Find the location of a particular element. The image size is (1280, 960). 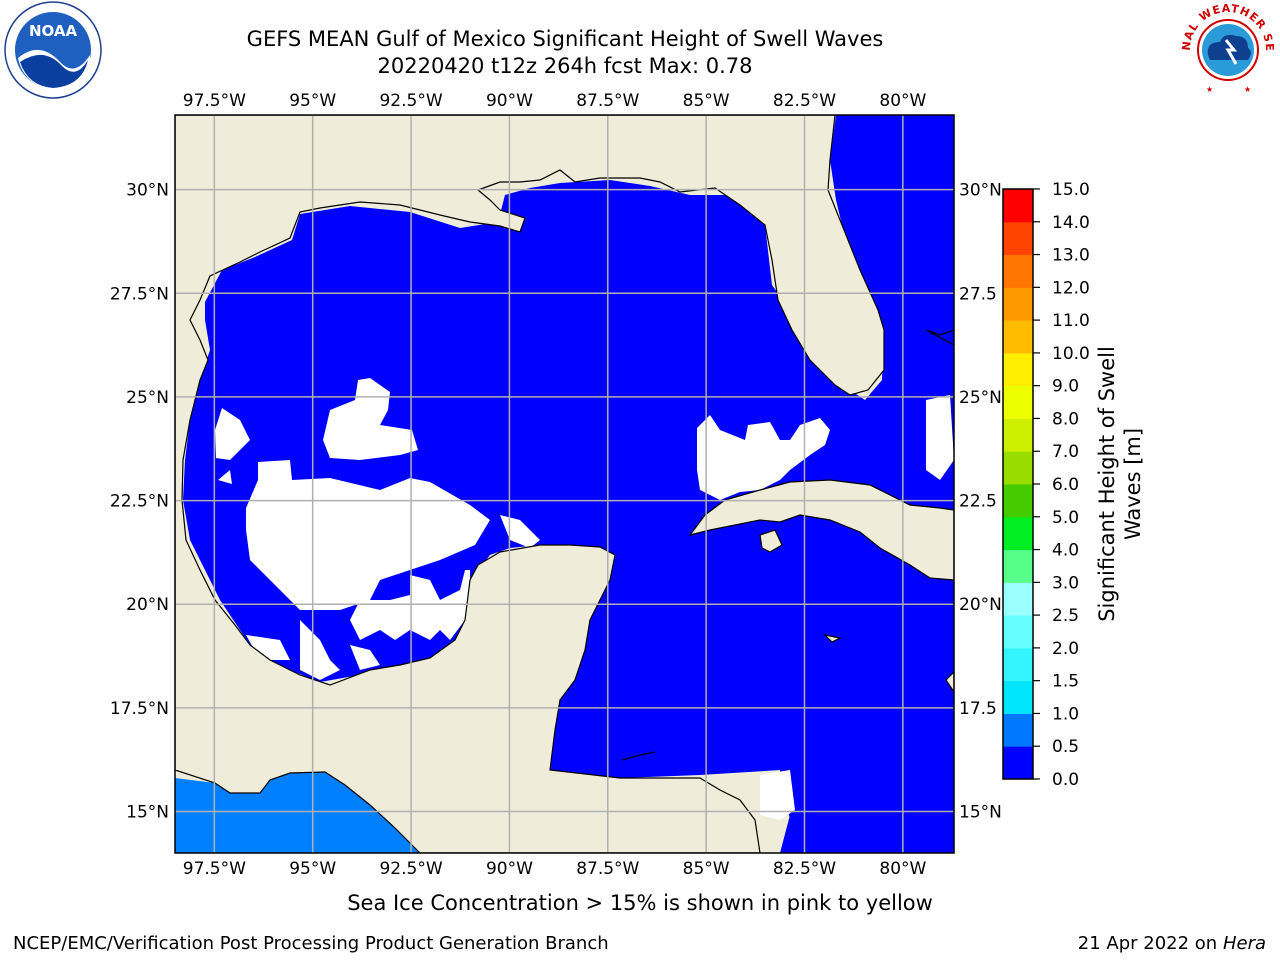

left-lat-tick-label: 20°N is located at coordinates (147, 605).